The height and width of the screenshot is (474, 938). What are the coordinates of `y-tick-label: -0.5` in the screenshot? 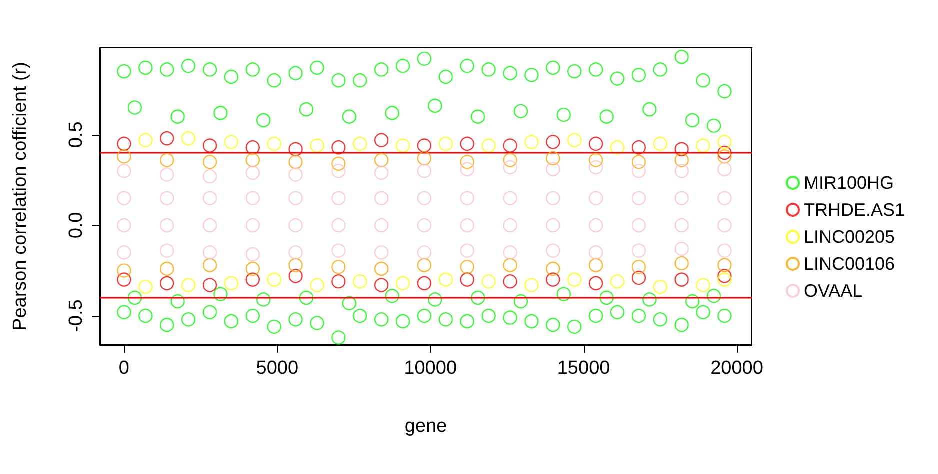 It's located at (76, 316).